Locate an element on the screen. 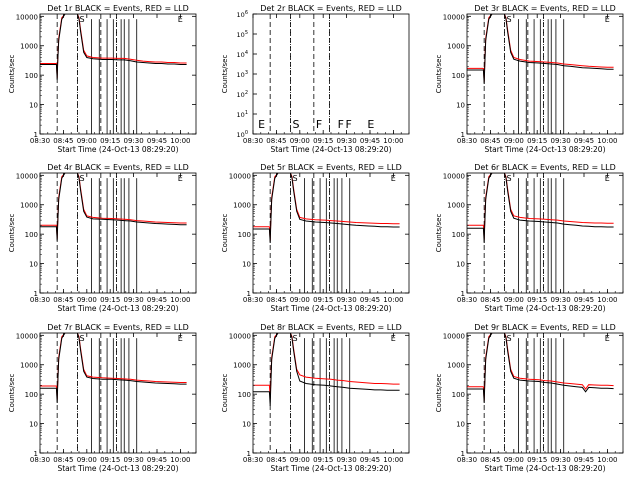 This screenshot has width=640, height=480. panel-title: Det 5r BLACK = Events, RED = LLD is located at coordinates (331, 167).